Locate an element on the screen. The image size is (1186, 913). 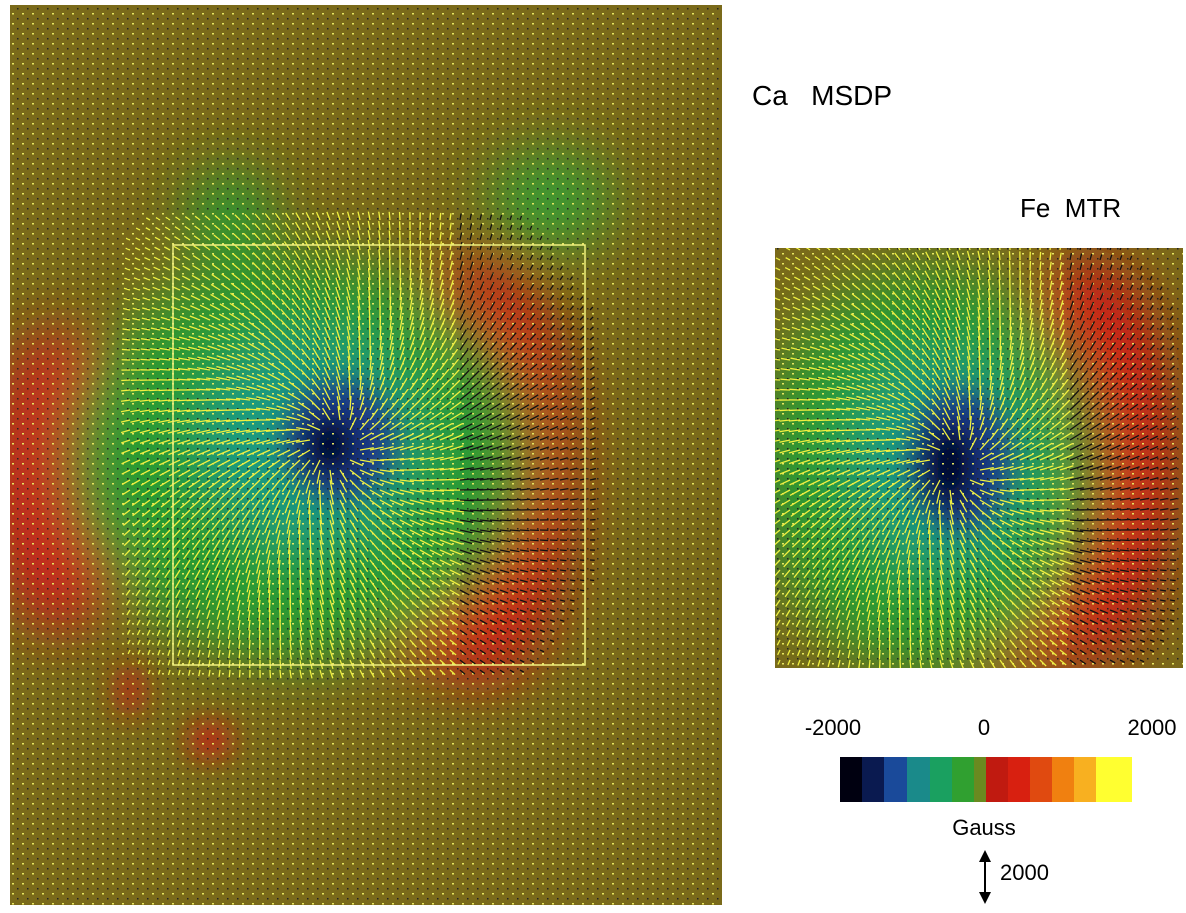
colorbar-label: -2000 is located at coordinates (833, 727).